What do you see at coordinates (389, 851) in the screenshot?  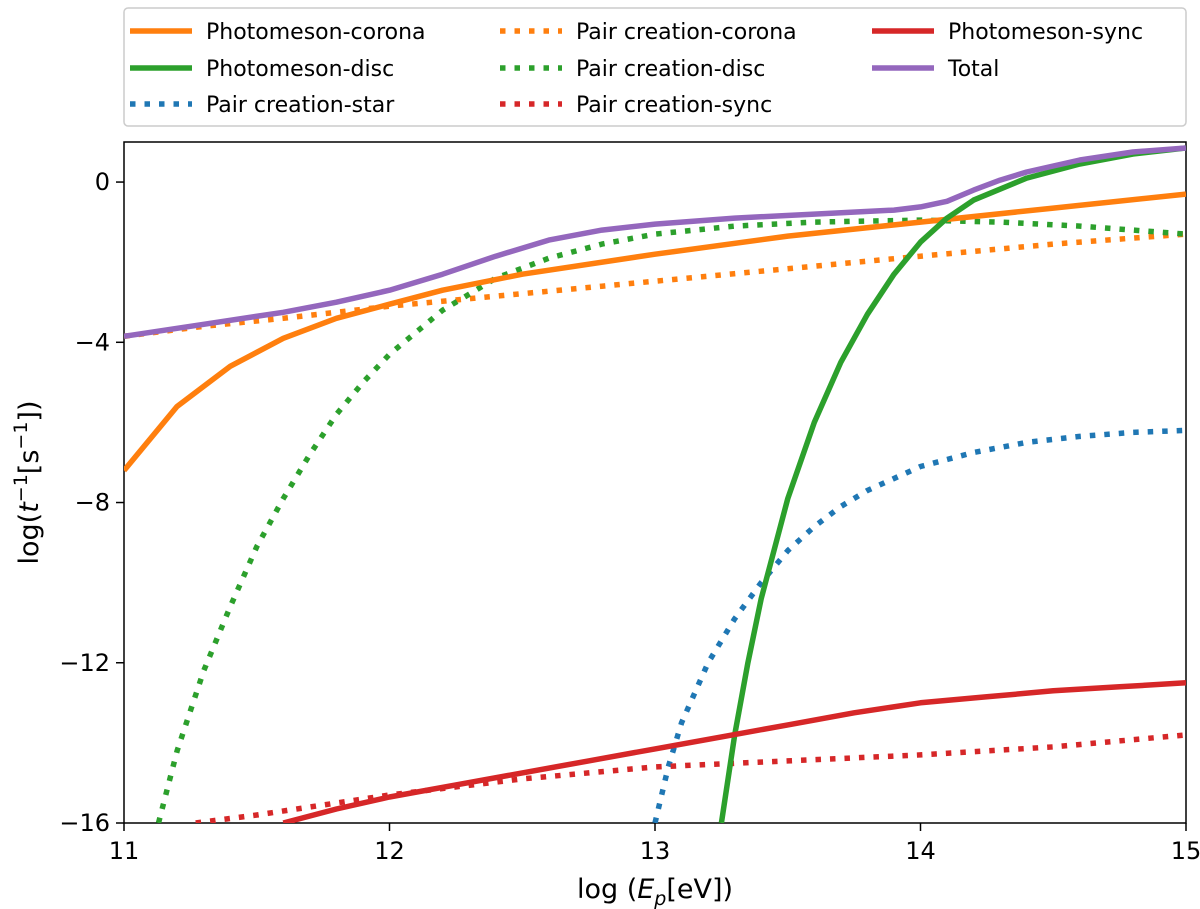 I see `x-tick-label: 12` at bounding box center [389, 851].